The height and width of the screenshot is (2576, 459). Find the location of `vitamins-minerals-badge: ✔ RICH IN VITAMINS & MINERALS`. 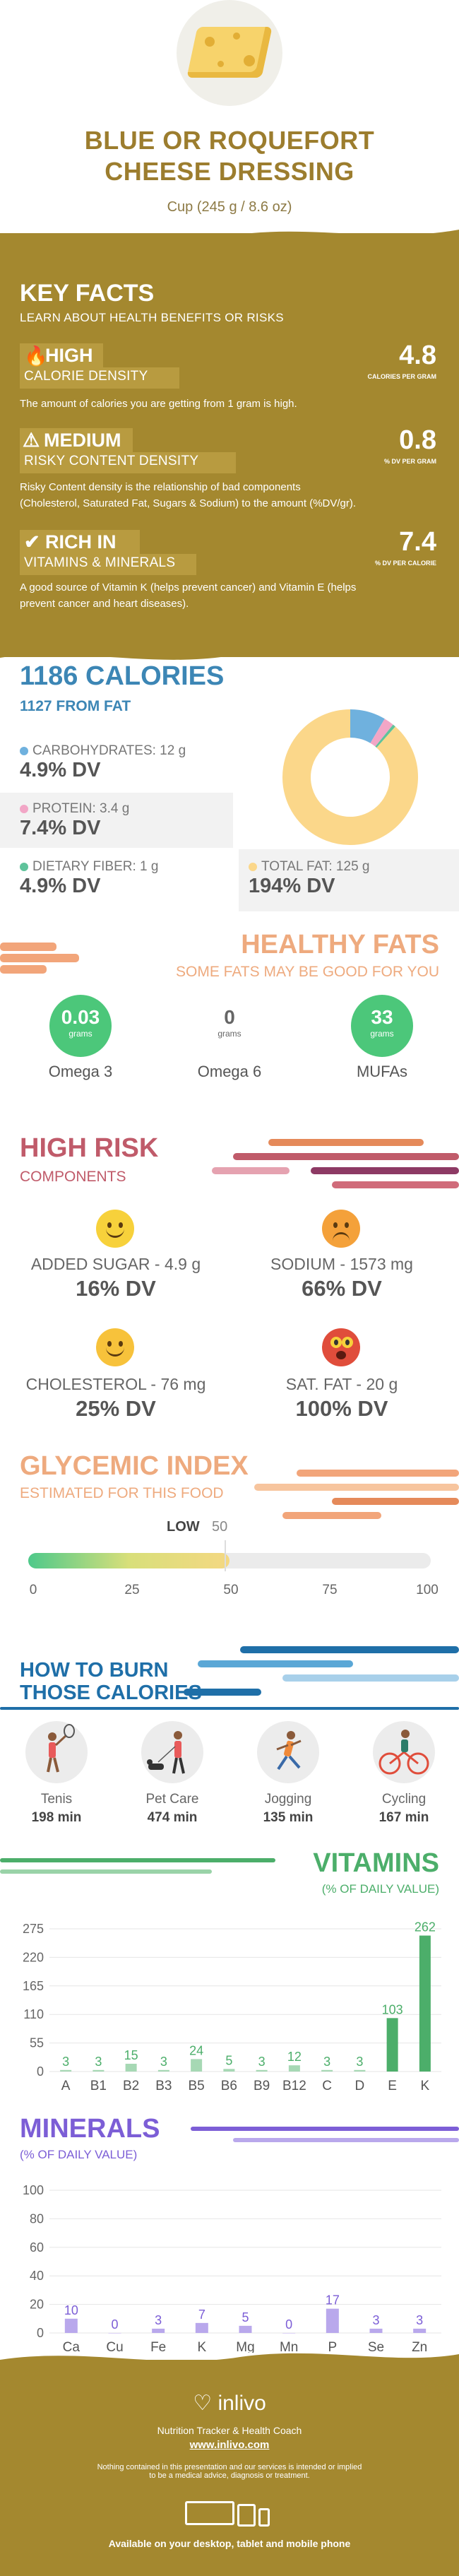

vitamins-minerals-badge: ✔ RICH IN VITAMINS & MINERALS is located at coordinates (136, 553).